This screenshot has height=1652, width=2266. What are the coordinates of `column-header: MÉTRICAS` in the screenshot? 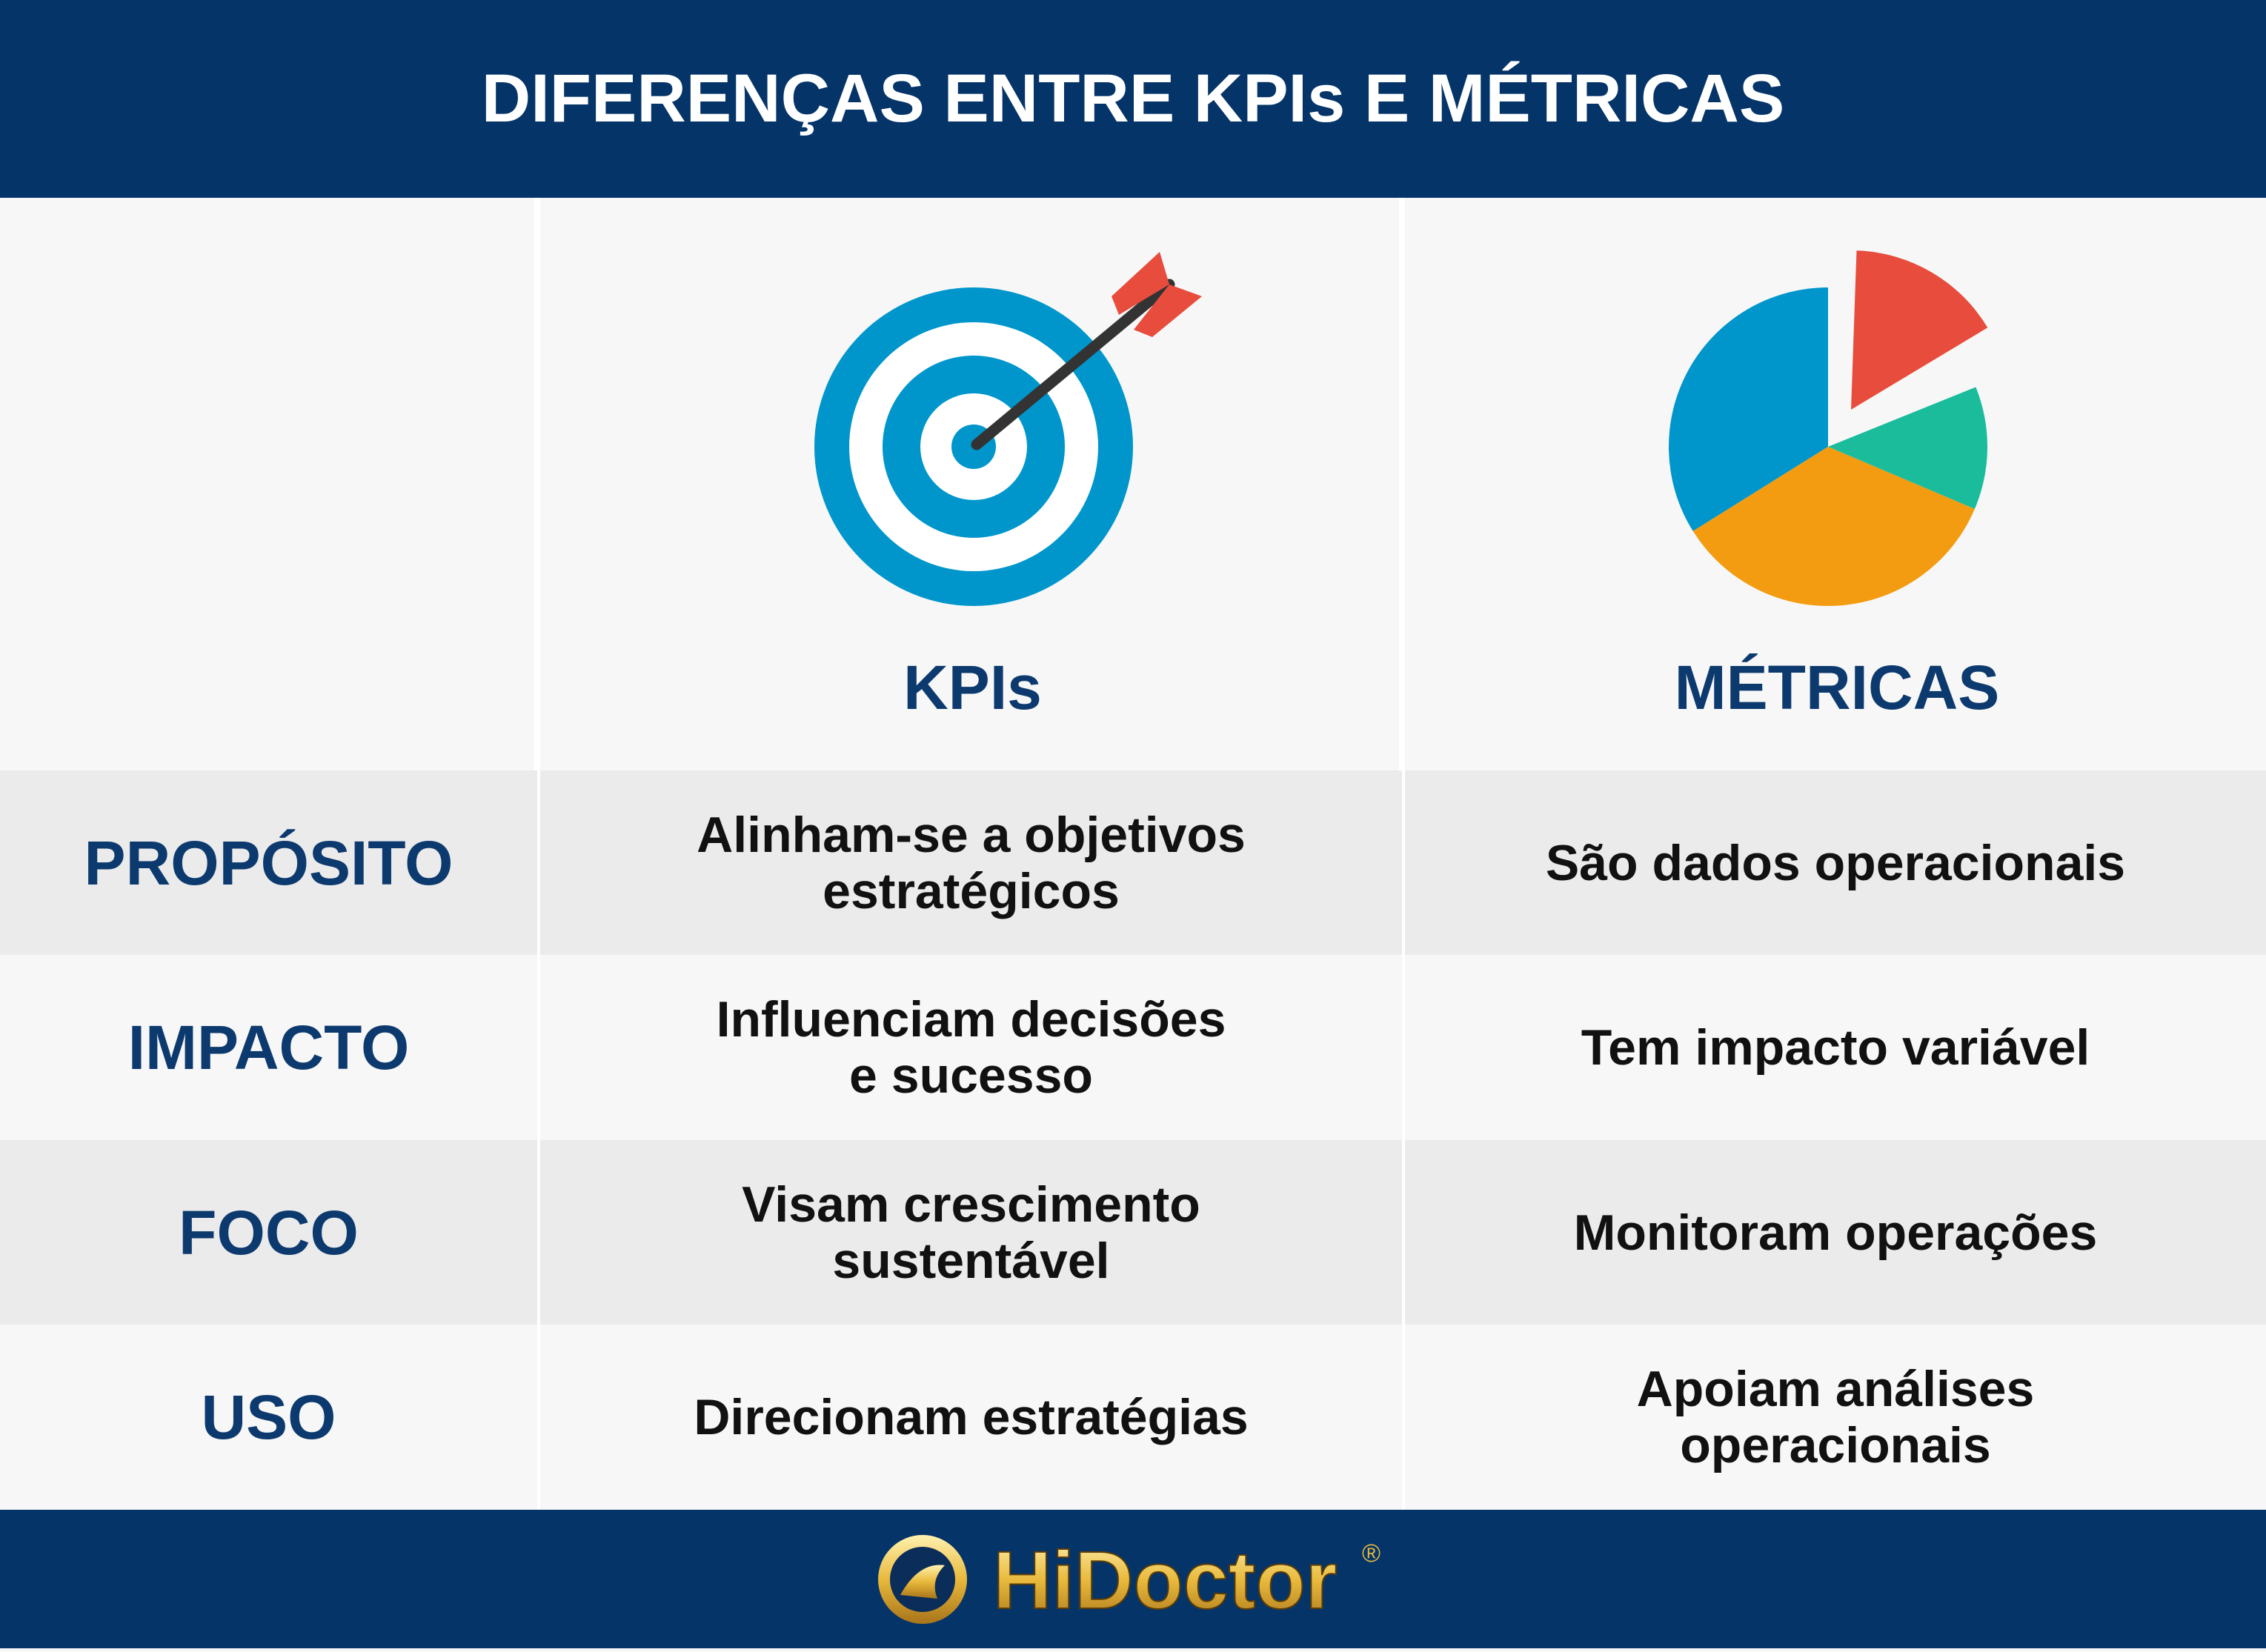 It's located at (1837, 687).